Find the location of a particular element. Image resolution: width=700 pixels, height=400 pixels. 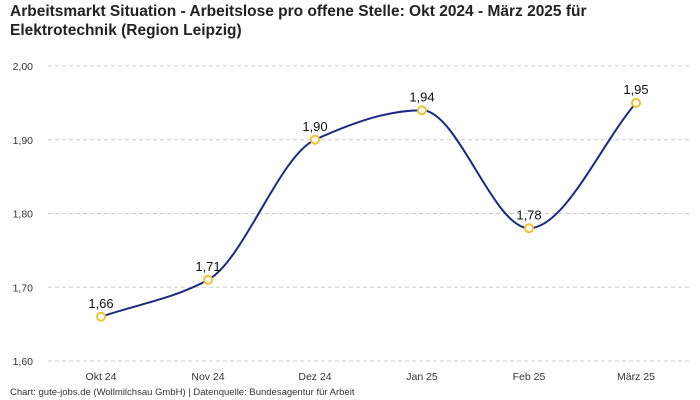

x-tick-label: Feb 25 is located at coordinates (529, 377).